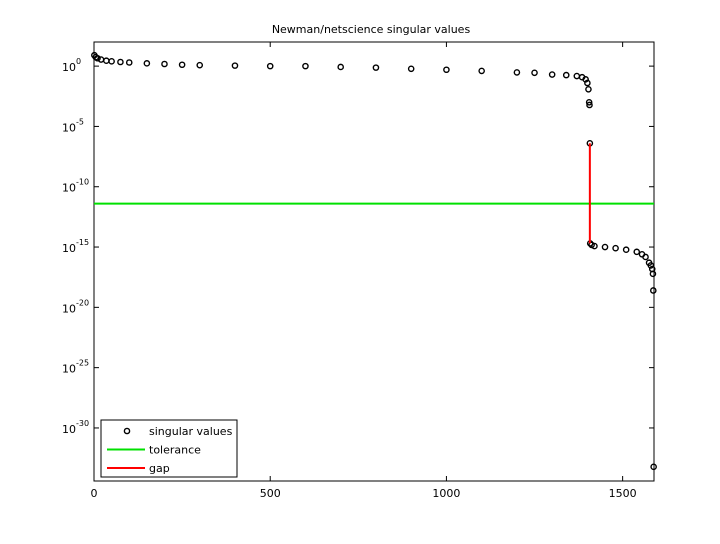  I want to click on y-tick-exponent: -20, so click(82, 302).